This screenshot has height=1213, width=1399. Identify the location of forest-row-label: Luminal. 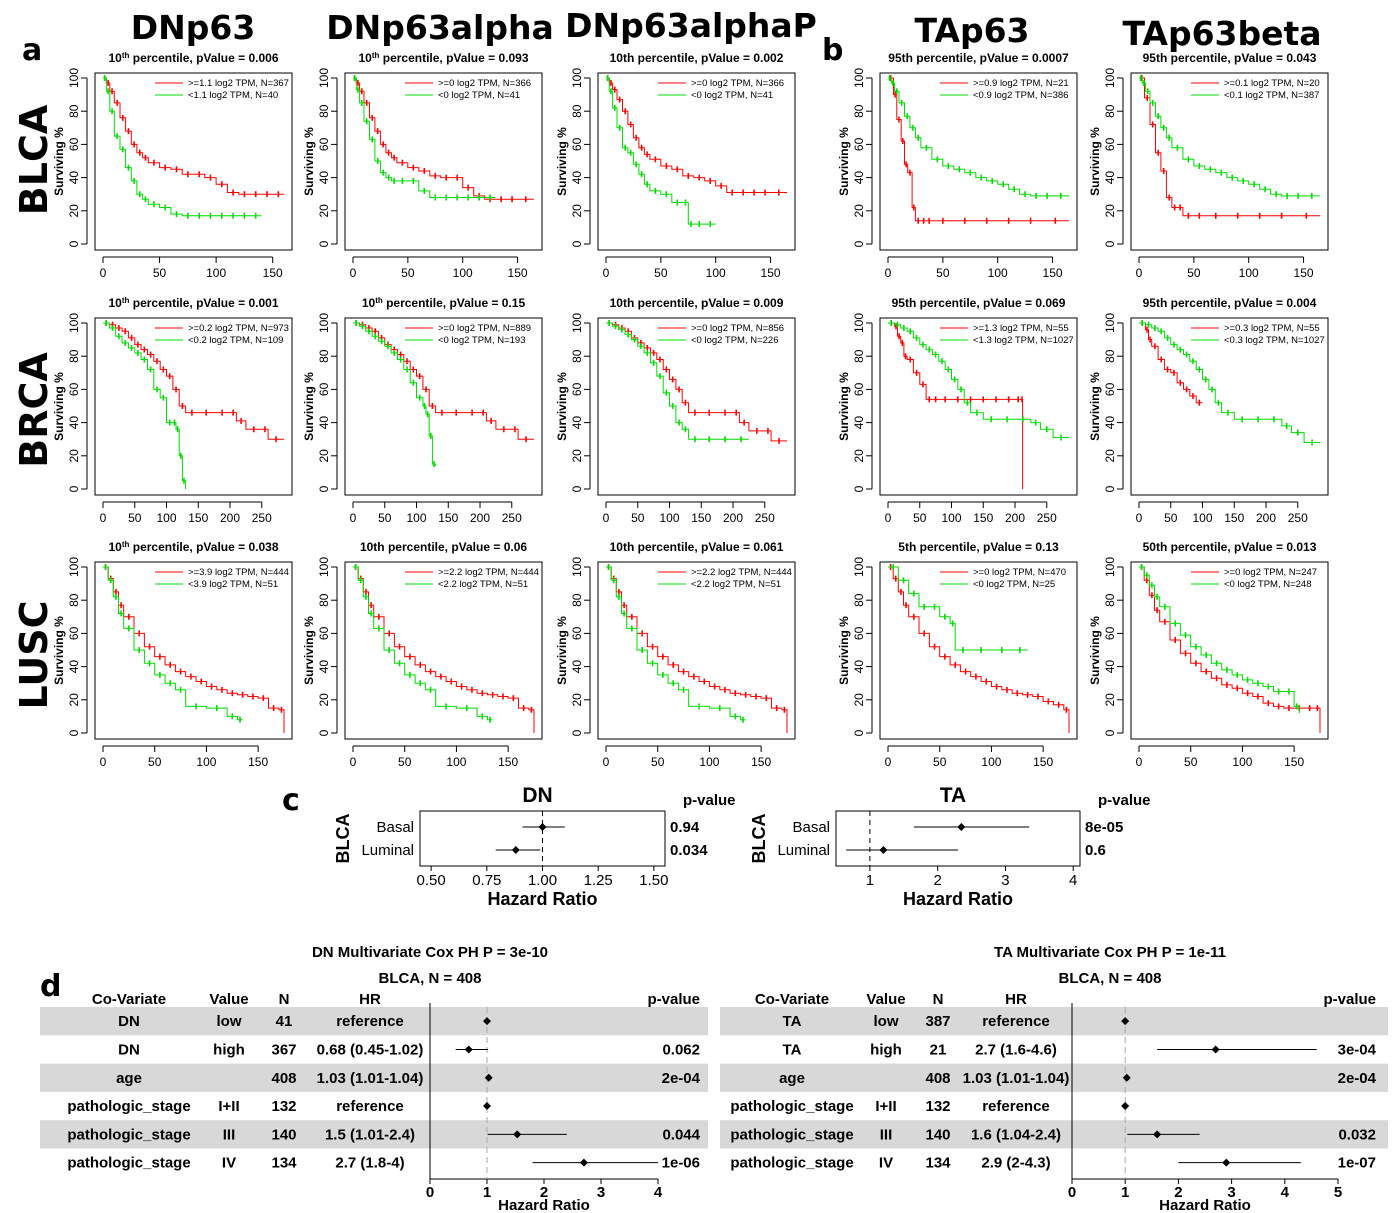
(803, 850).